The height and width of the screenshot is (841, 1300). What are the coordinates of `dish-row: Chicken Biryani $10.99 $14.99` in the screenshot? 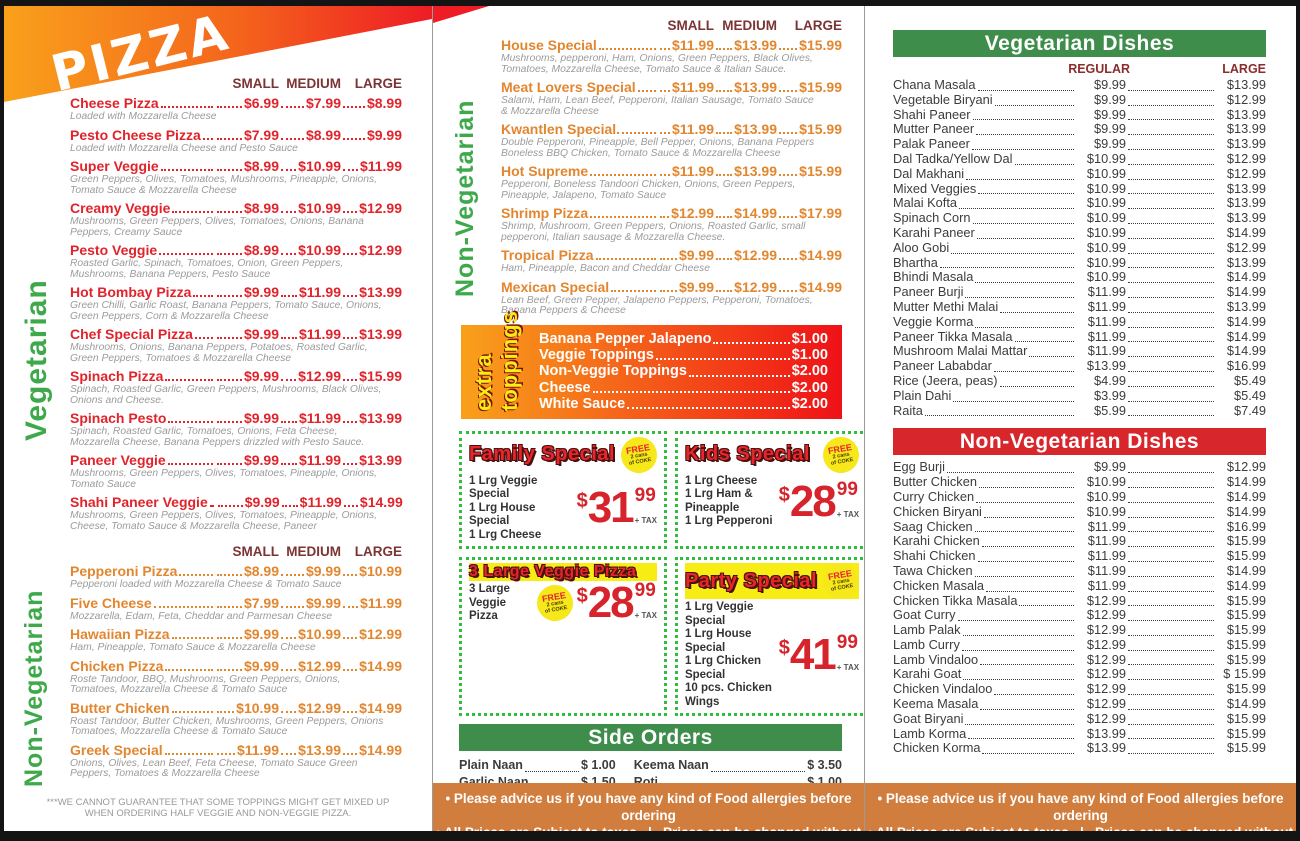 It's located at (1079, 511).